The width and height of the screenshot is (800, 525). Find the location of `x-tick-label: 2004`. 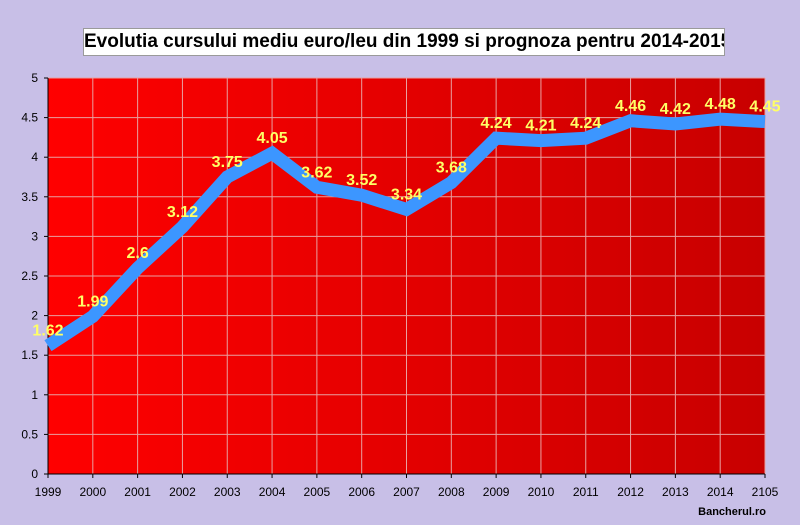

x-tick-label: 2004 is located at coordinates (272, 492).